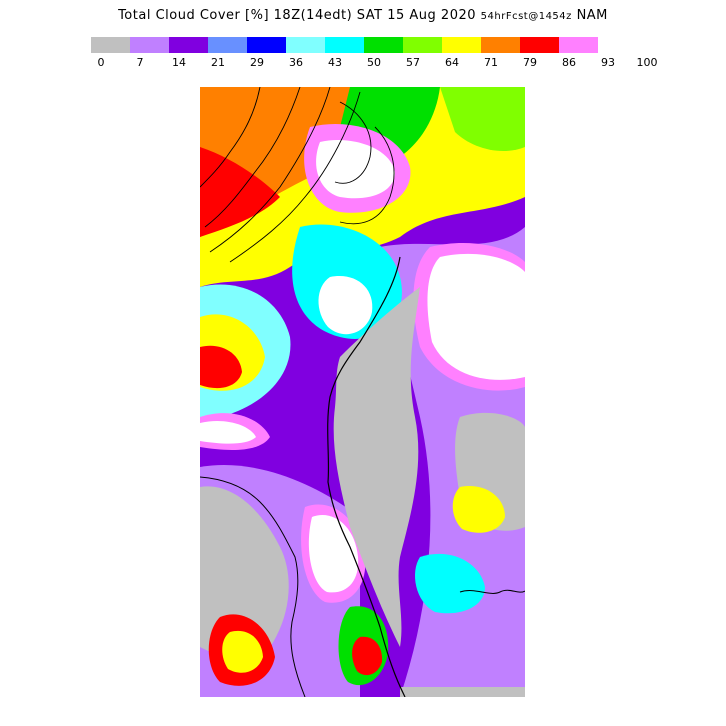 The height and width of the screenshot is (726, 726). I want to click on clear-sky-sw, so click(244, 572).